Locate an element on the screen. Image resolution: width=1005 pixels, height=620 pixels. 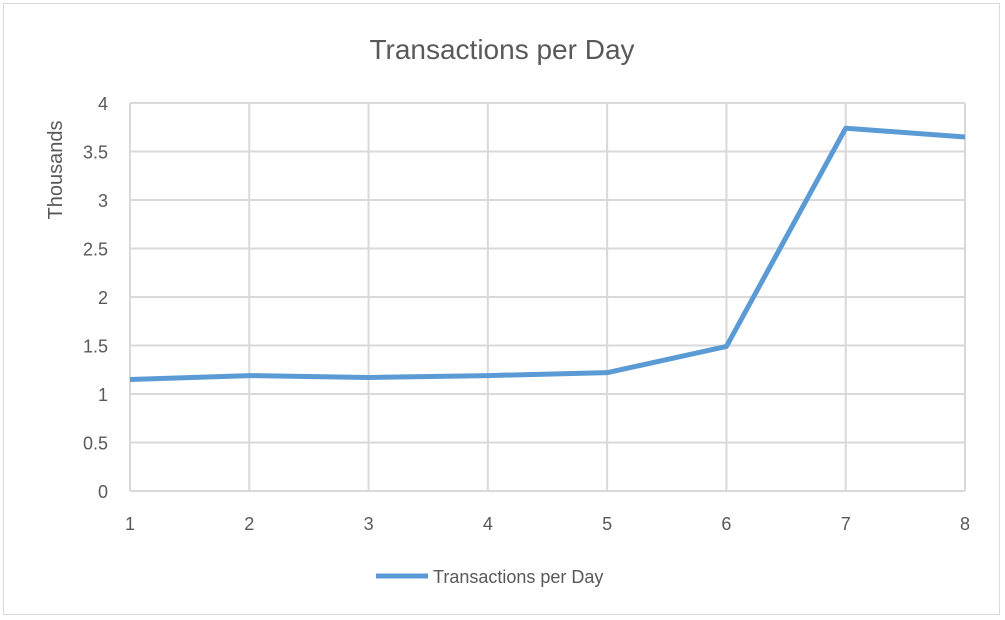
legend: Transactions per Day is located at coordinates (489, 577).